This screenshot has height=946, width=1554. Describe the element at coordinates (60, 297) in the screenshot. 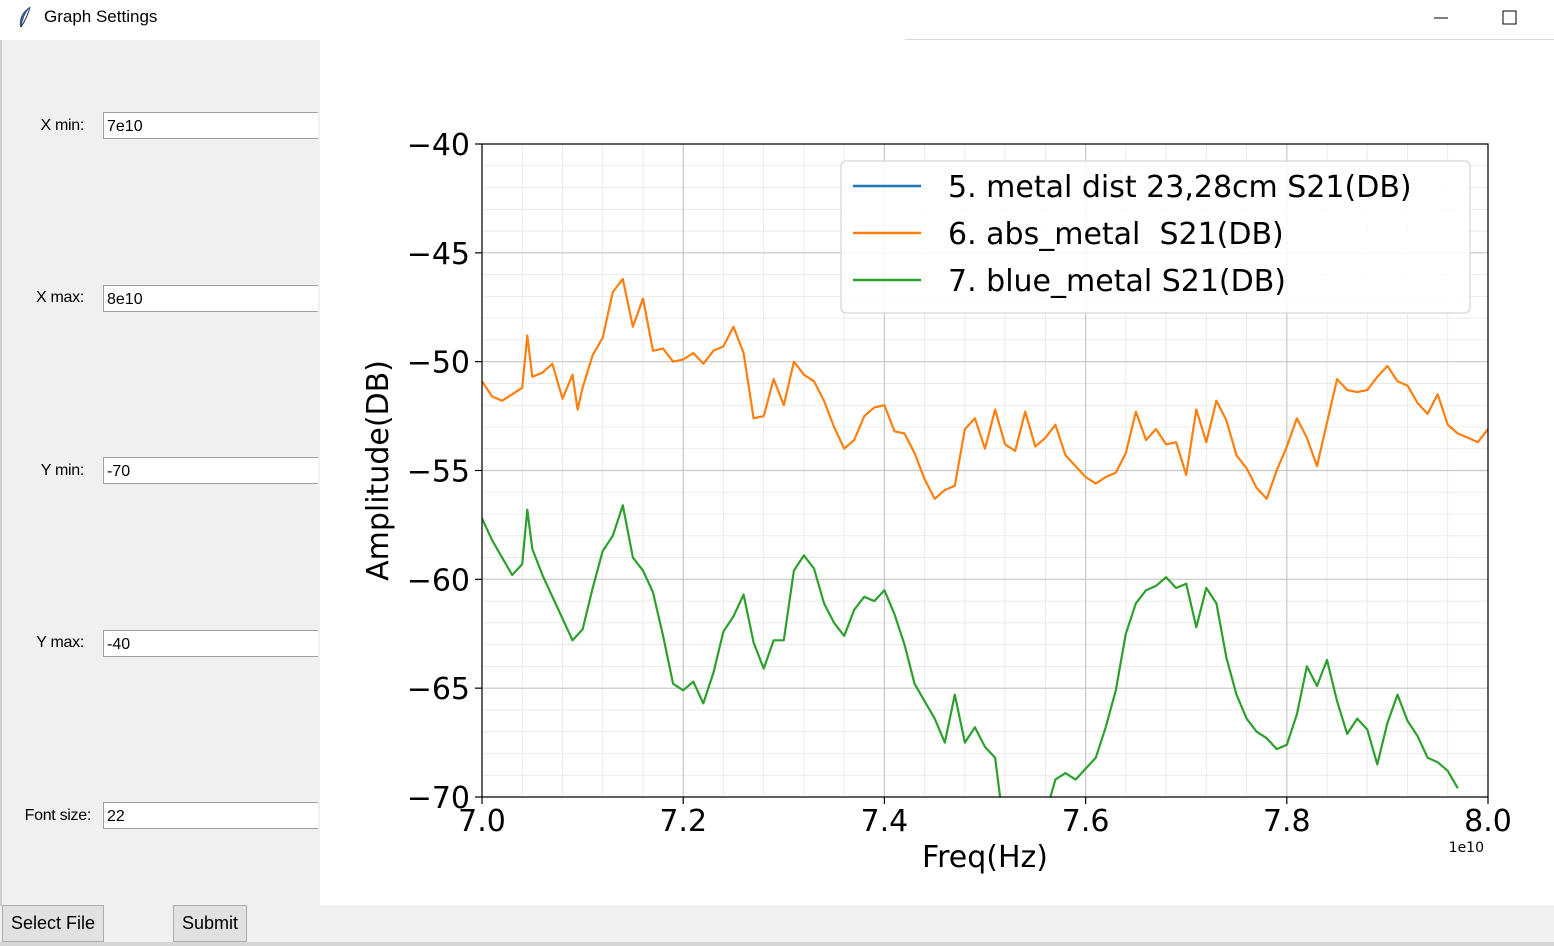

I see `xmax-label: X max:` at that location.